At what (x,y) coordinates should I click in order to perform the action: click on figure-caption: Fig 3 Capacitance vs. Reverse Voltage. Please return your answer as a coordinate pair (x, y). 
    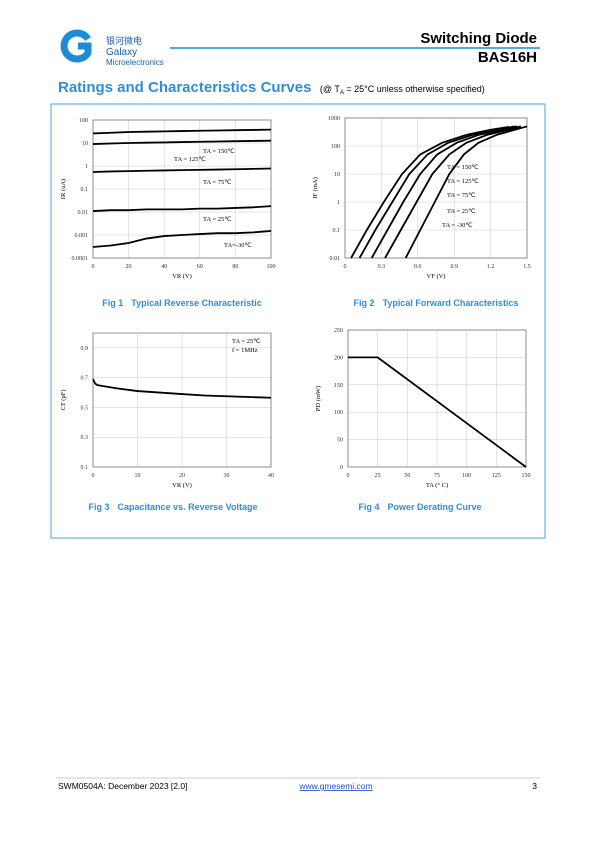
    Looking at the image, I should click on (173, 507).